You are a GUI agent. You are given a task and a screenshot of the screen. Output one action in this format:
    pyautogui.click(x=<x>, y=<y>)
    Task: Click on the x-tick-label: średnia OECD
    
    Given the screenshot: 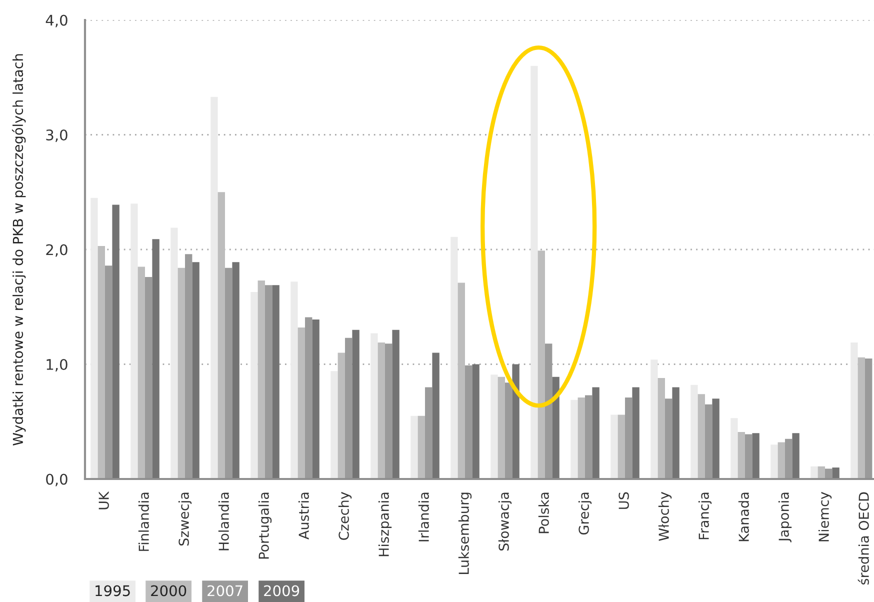 What is the action you would take?
    pyautogui.click(x=863, y=538)
    